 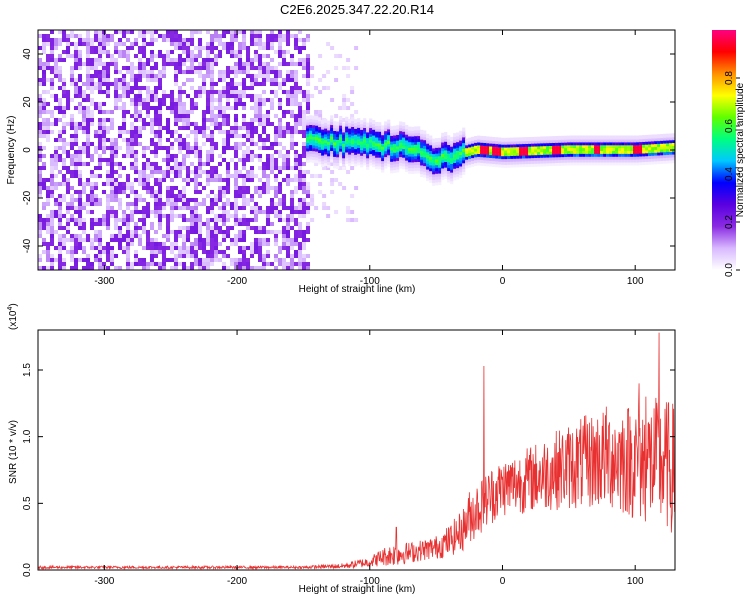 I want to click on colorbar-tick-label: 0.8, so click(x=729, y=78).